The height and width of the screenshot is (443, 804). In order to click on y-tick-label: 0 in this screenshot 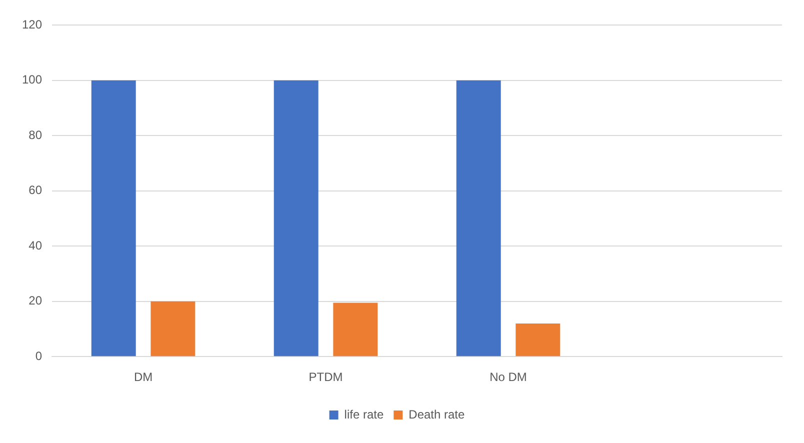, I will do `click(38, 355)`.